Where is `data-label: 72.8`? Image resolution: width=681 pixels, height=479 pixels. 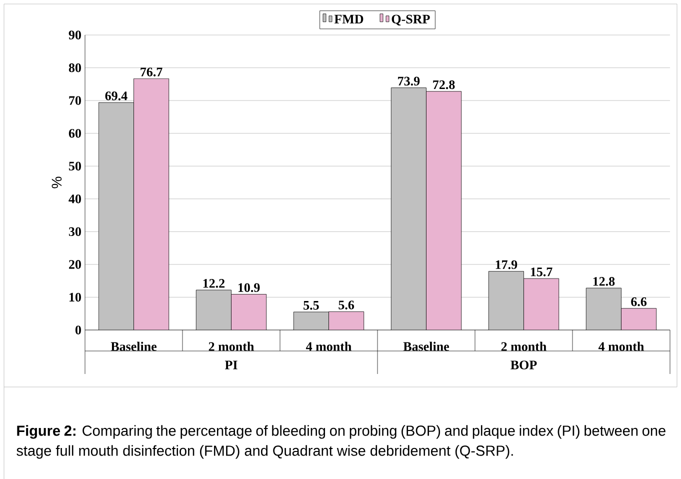 data-label: 72.8 is located at coordinates (444, 85).